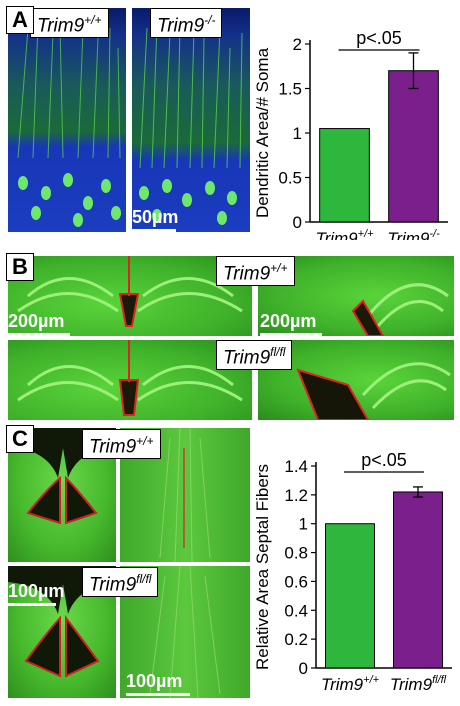 The height and width of the screenshot is (706, 460). I want to click on scale-bar-label: 50µm, so click(155, 217).